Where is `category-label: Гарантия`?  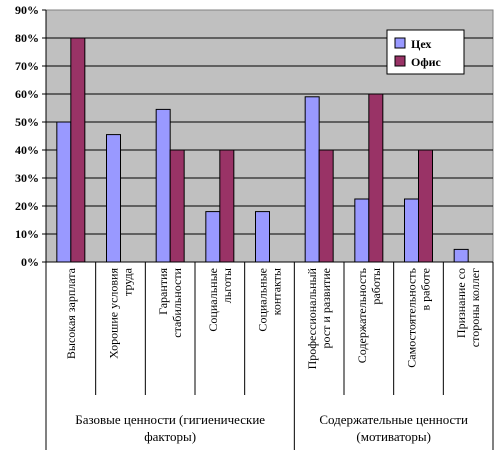
category-label: Гарантия is located at coordinates (163, 291).